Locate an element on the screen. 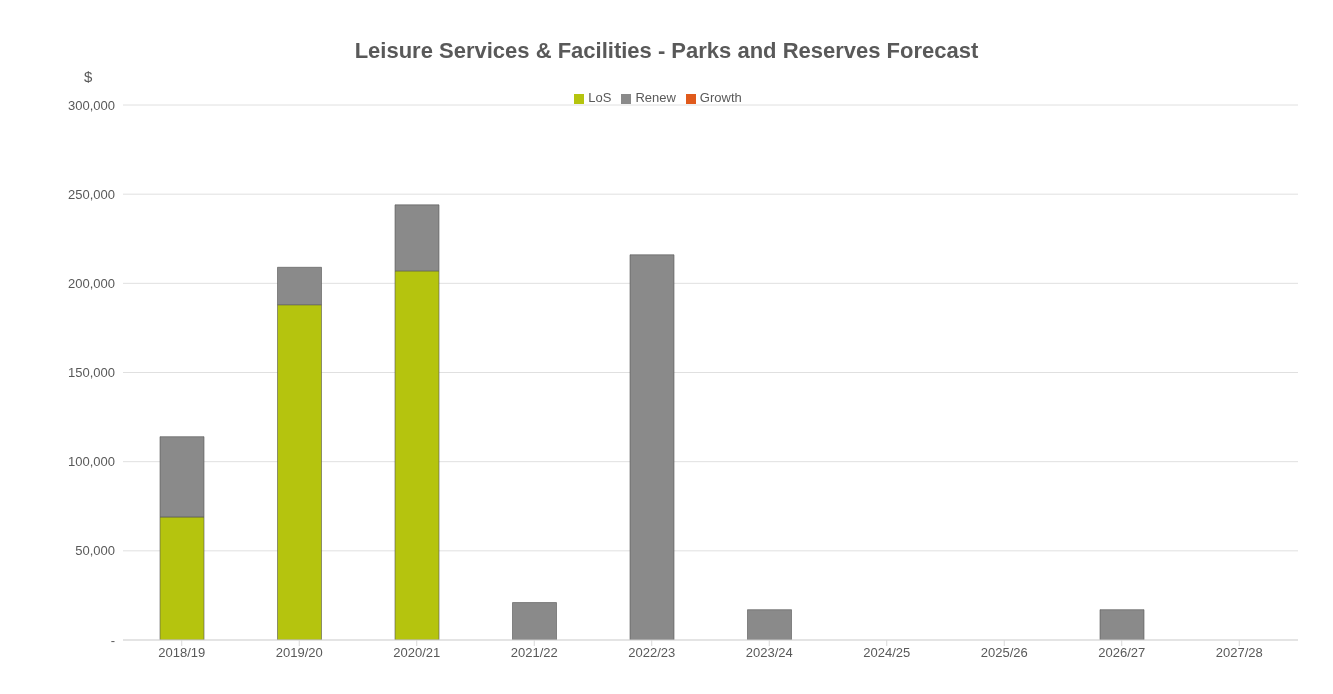 This screenshot has width=1333, height=694. x-tick-label: 2025/26 is located at coordinates (1004, 653).